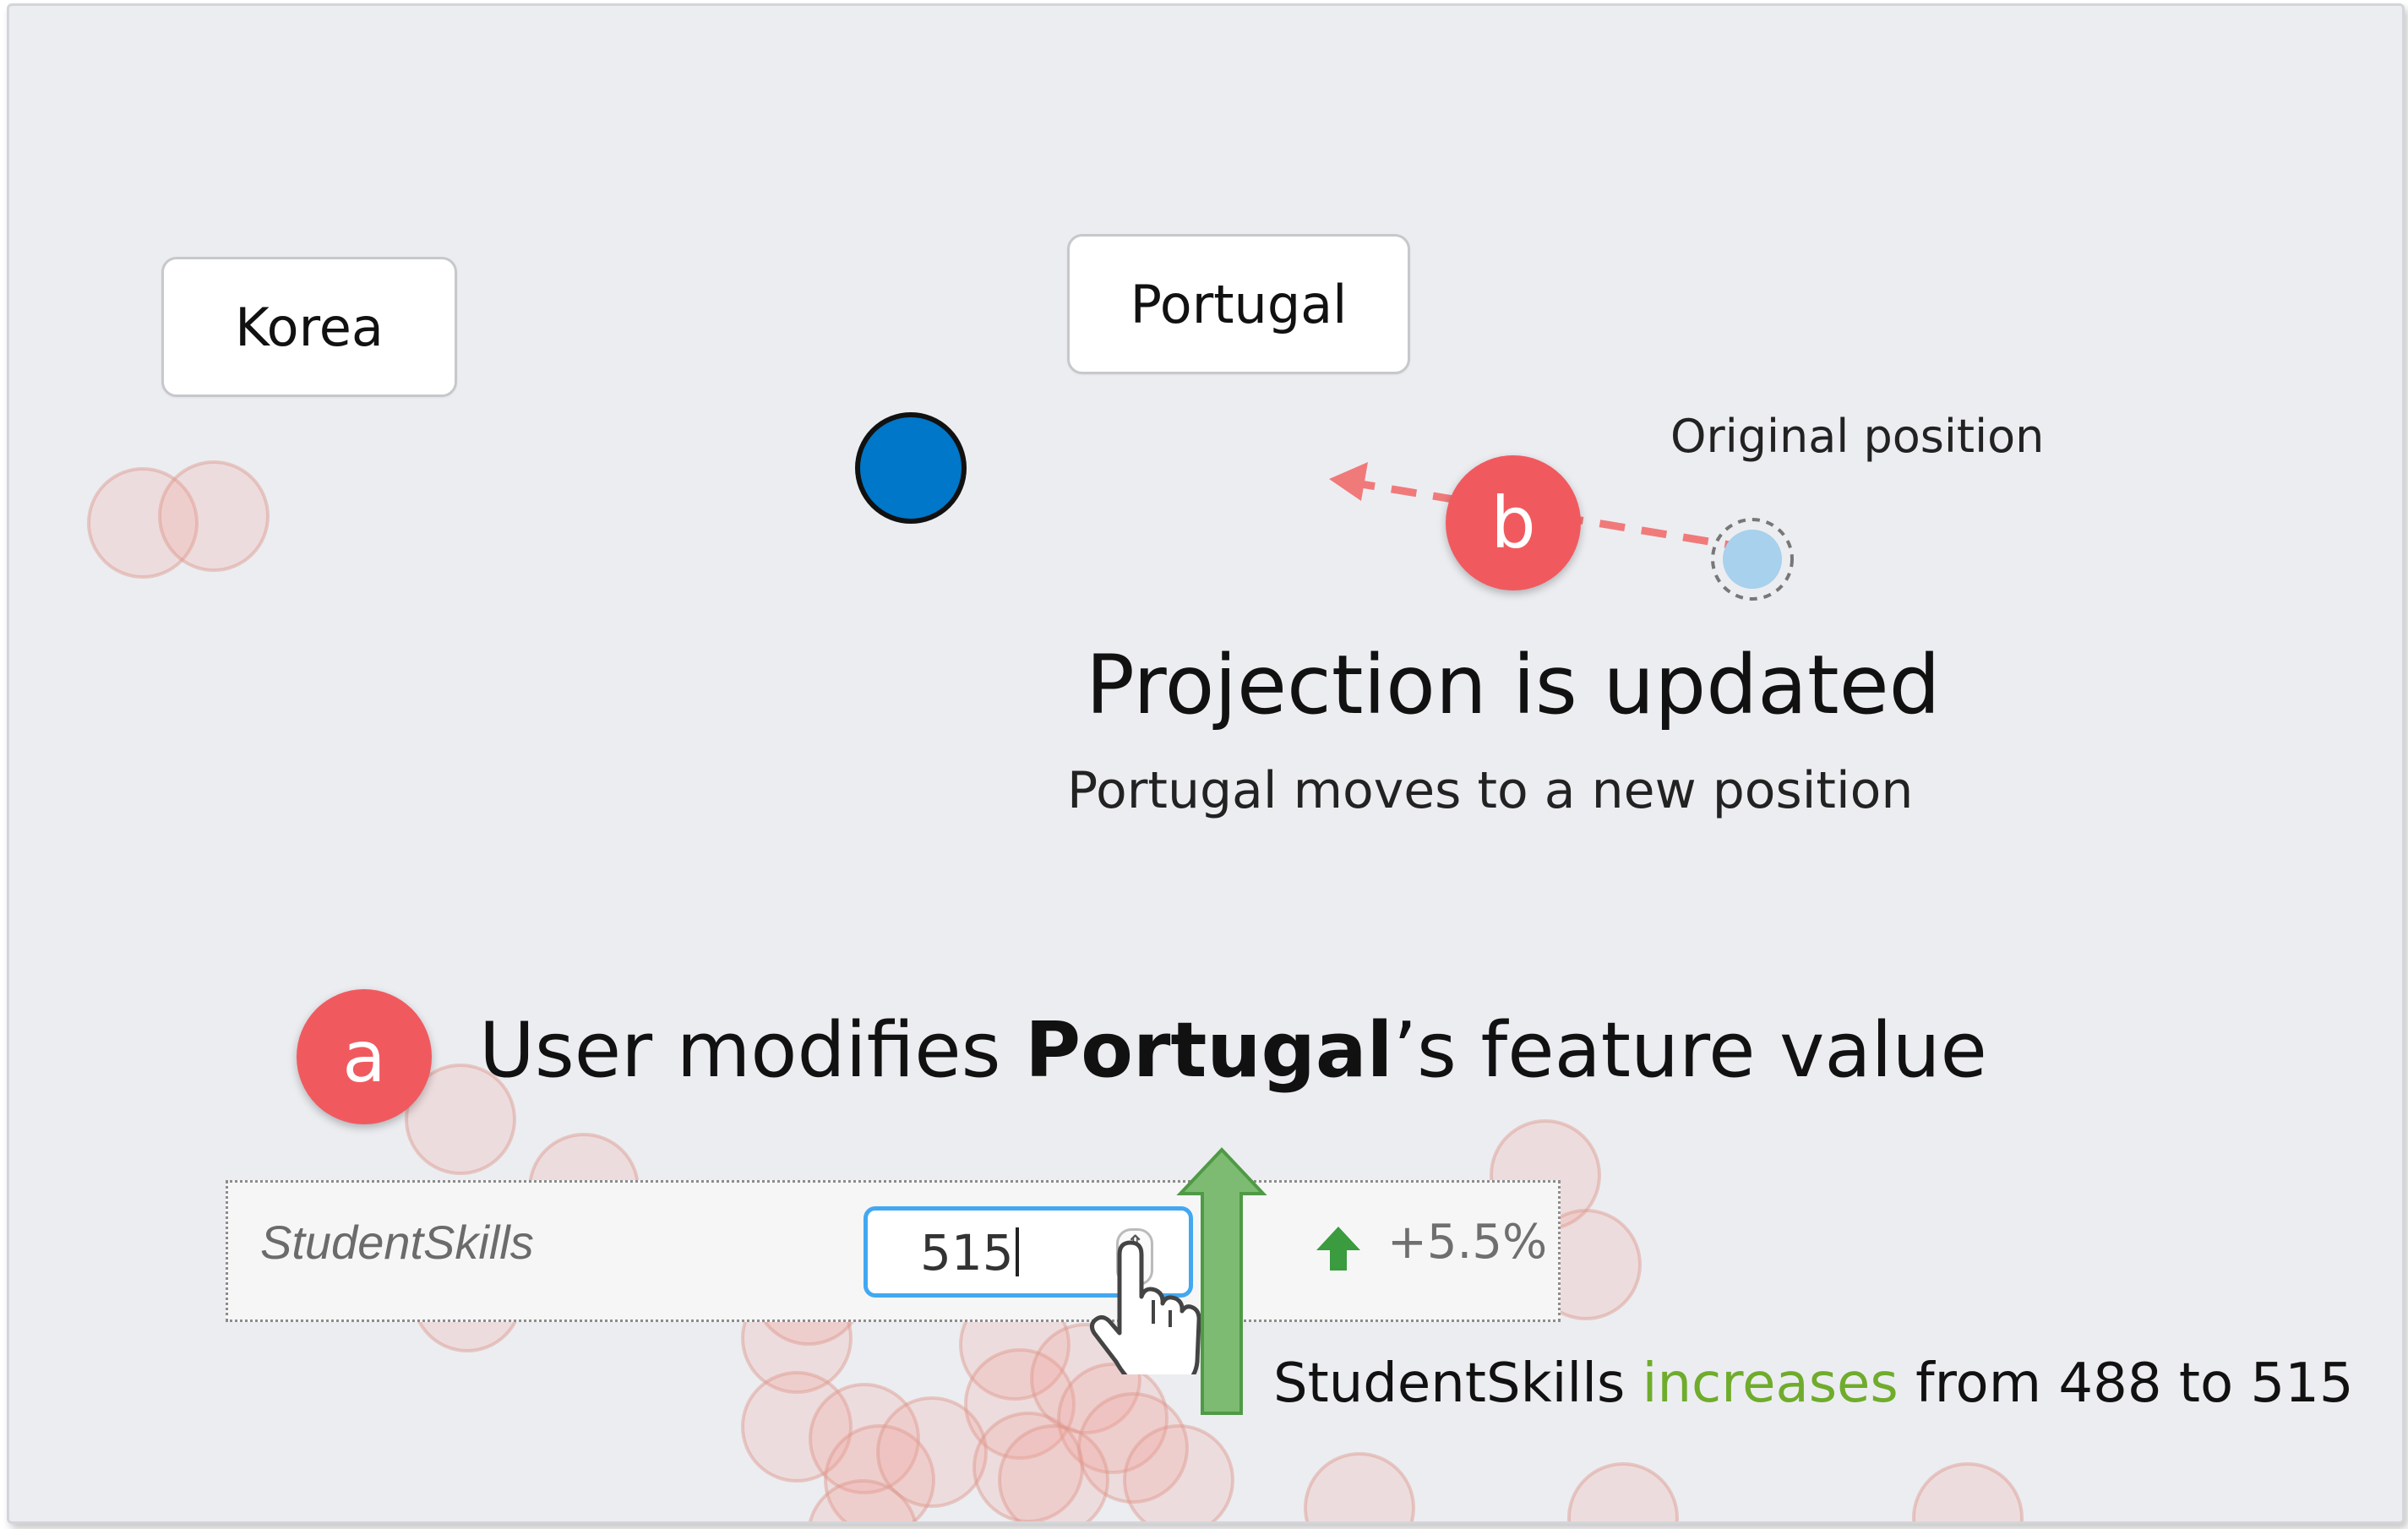 The height and width of the screenshot is (1529, 2408). I want to click on modify-heading: User modifies Portugal’s feature value, so click(1233, 1050).